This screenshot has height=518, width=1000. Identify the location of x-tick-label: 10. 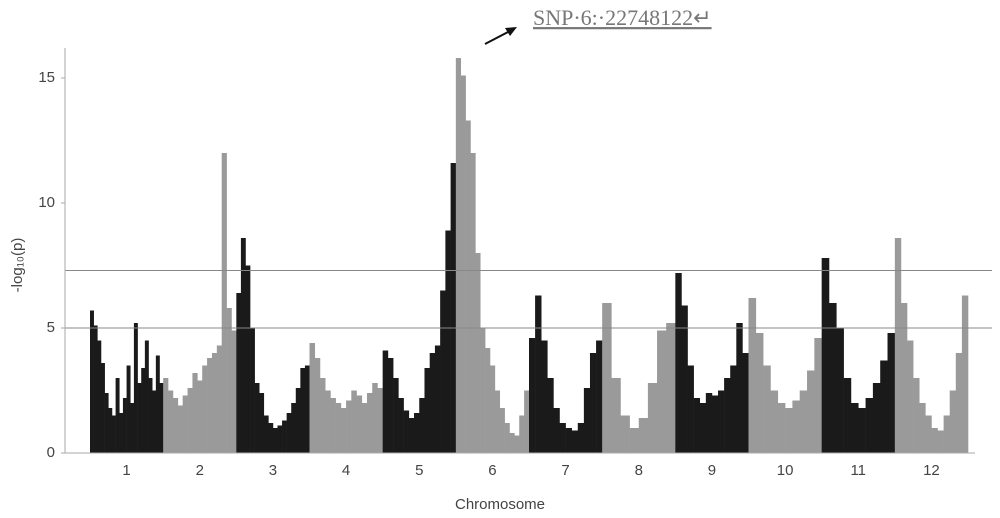
(785, 470).